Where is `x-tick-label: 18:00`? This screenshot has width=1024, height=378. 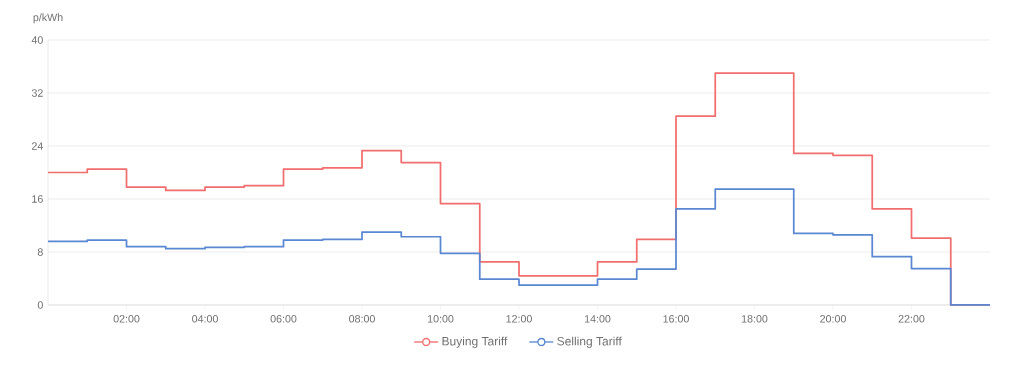
x-tick-label: 18:00 is located at coordinates (754, 319).